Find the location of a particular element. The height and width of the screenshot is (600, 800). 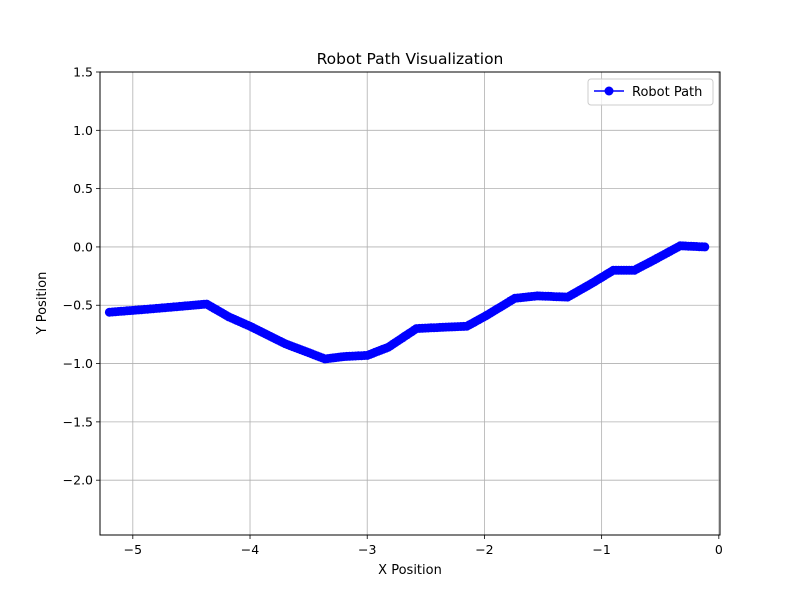

y-tick-label: 1.5 is located at coordinates (83, 72).